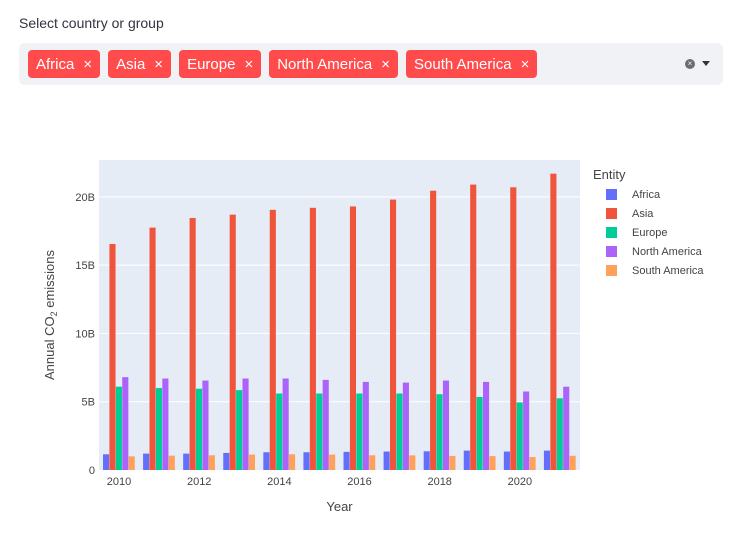 This screenshot has width=734, height=542. I want to click on legend-title: Entity, so click(609, 174).